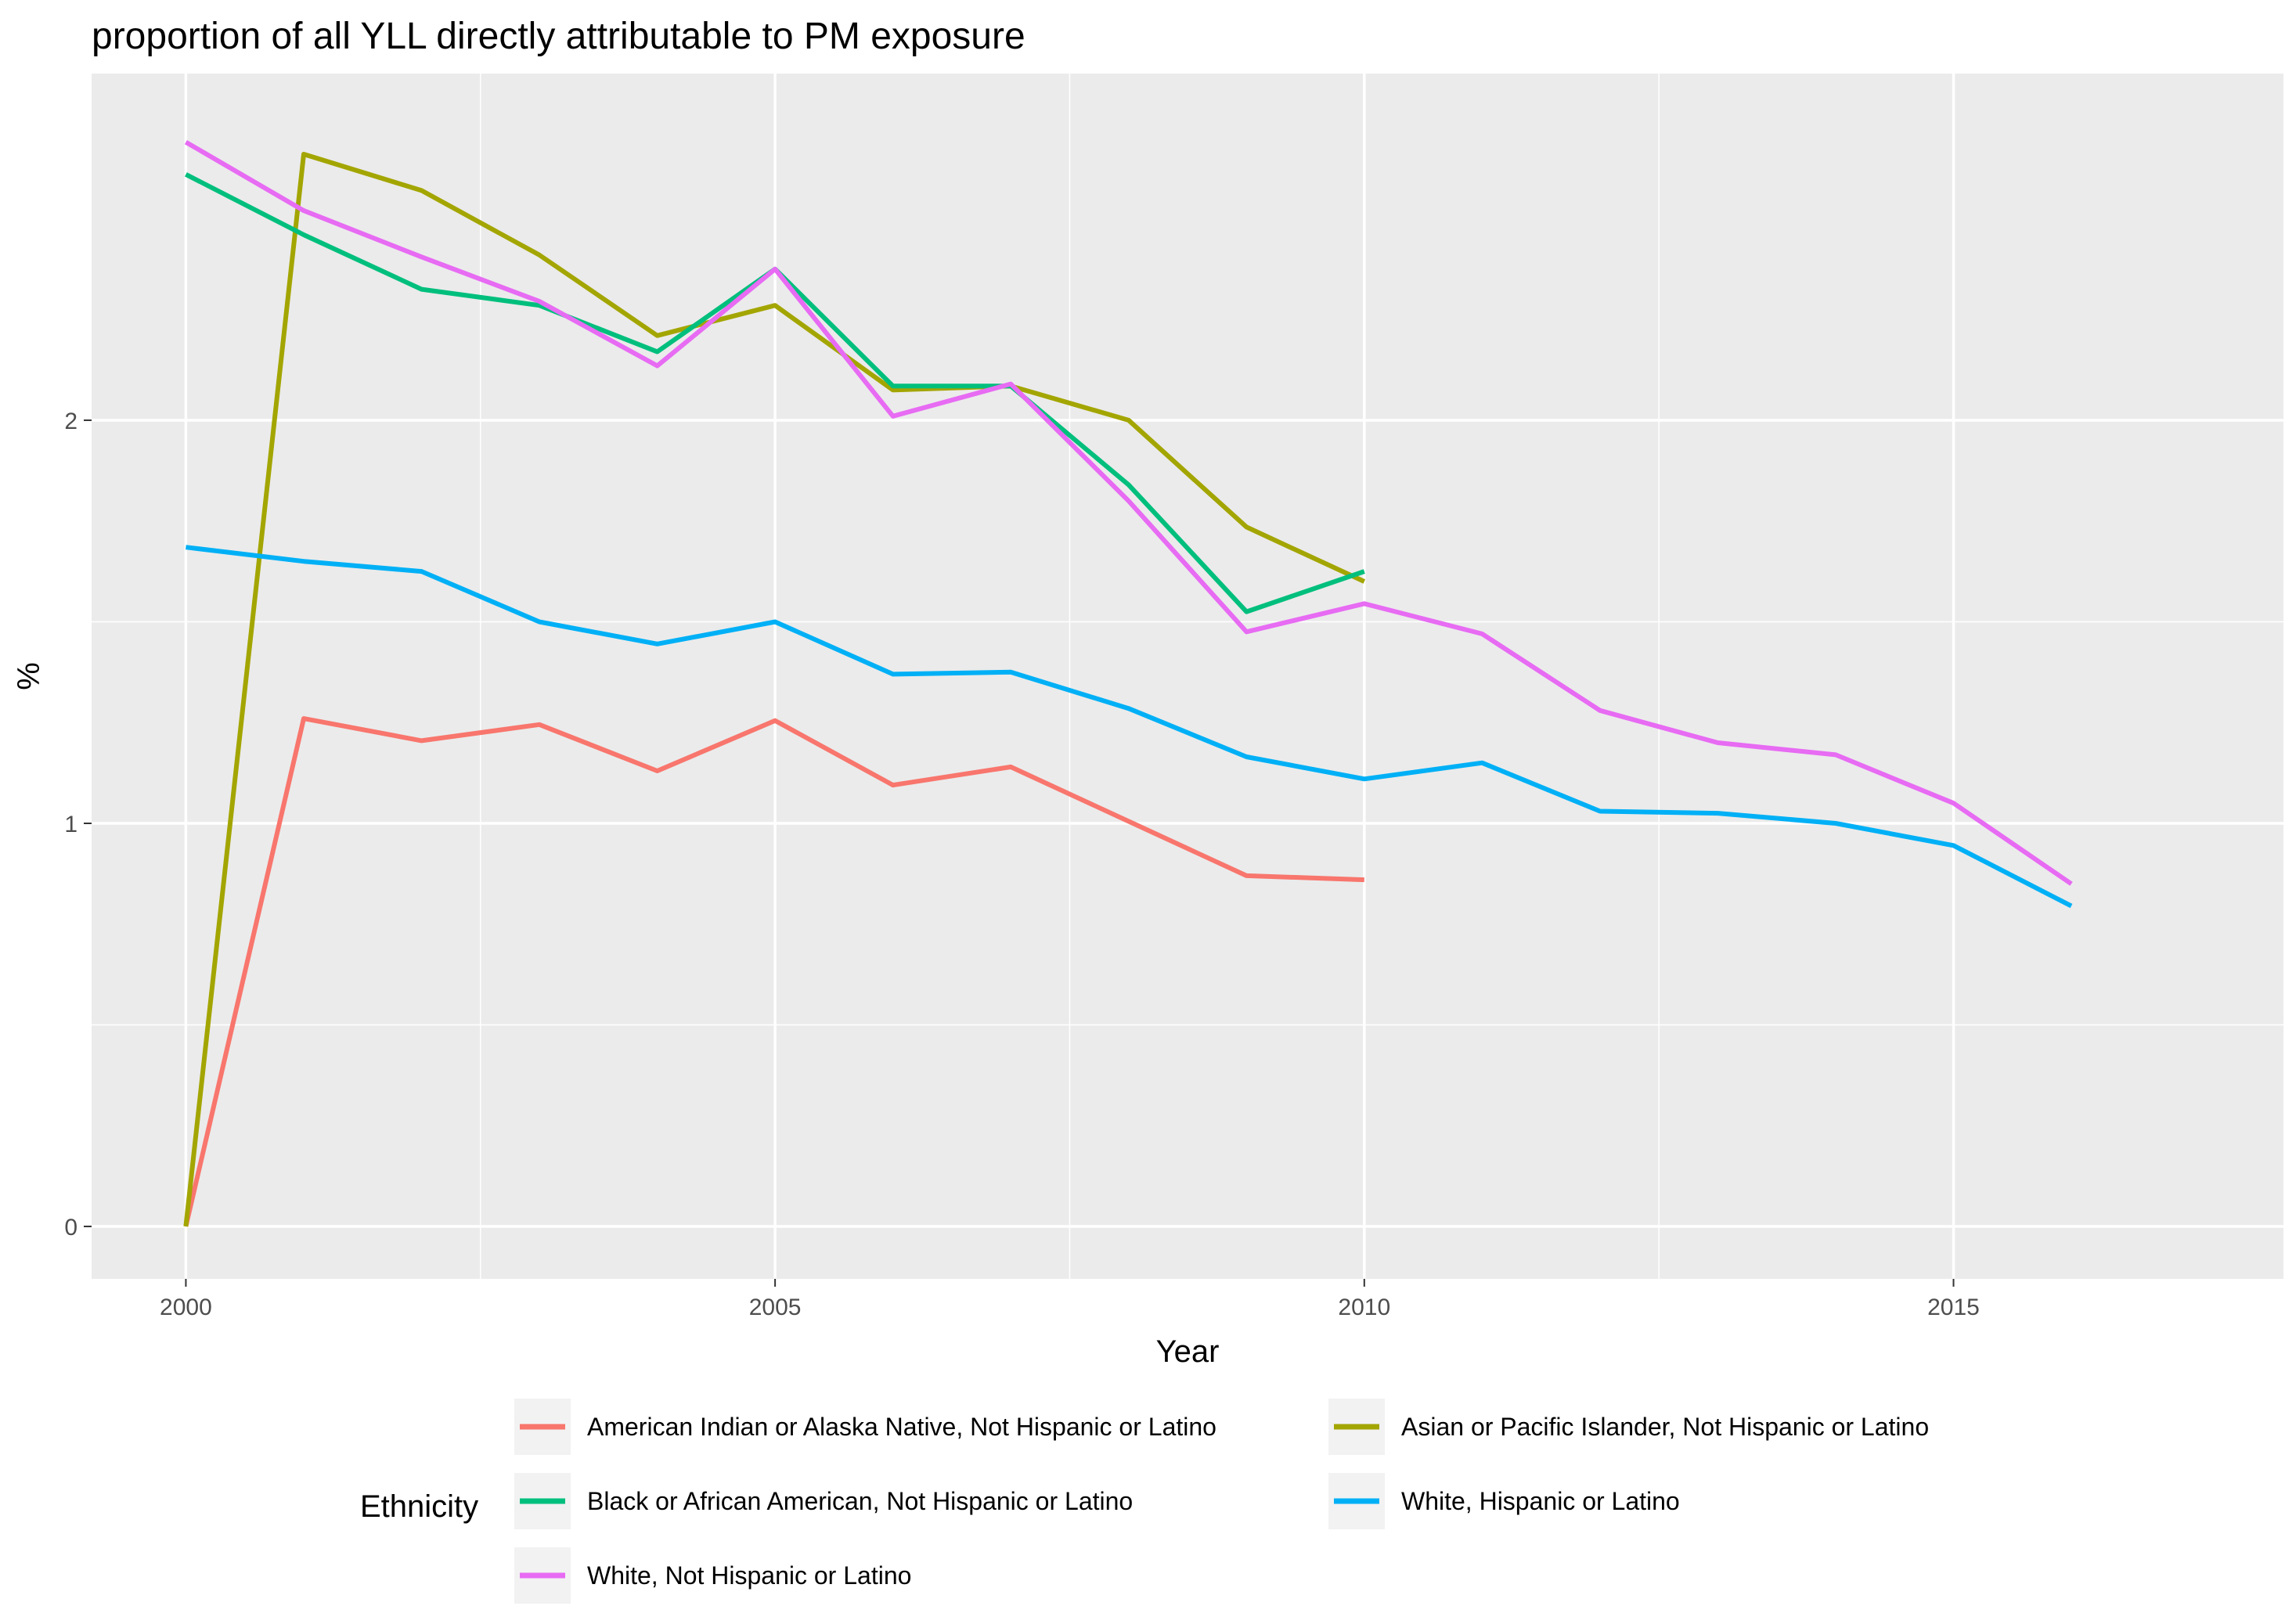 This screenshot has width=2296, height=1624. I want to click on x-tick-label: 2010, so click(1364, 1307).